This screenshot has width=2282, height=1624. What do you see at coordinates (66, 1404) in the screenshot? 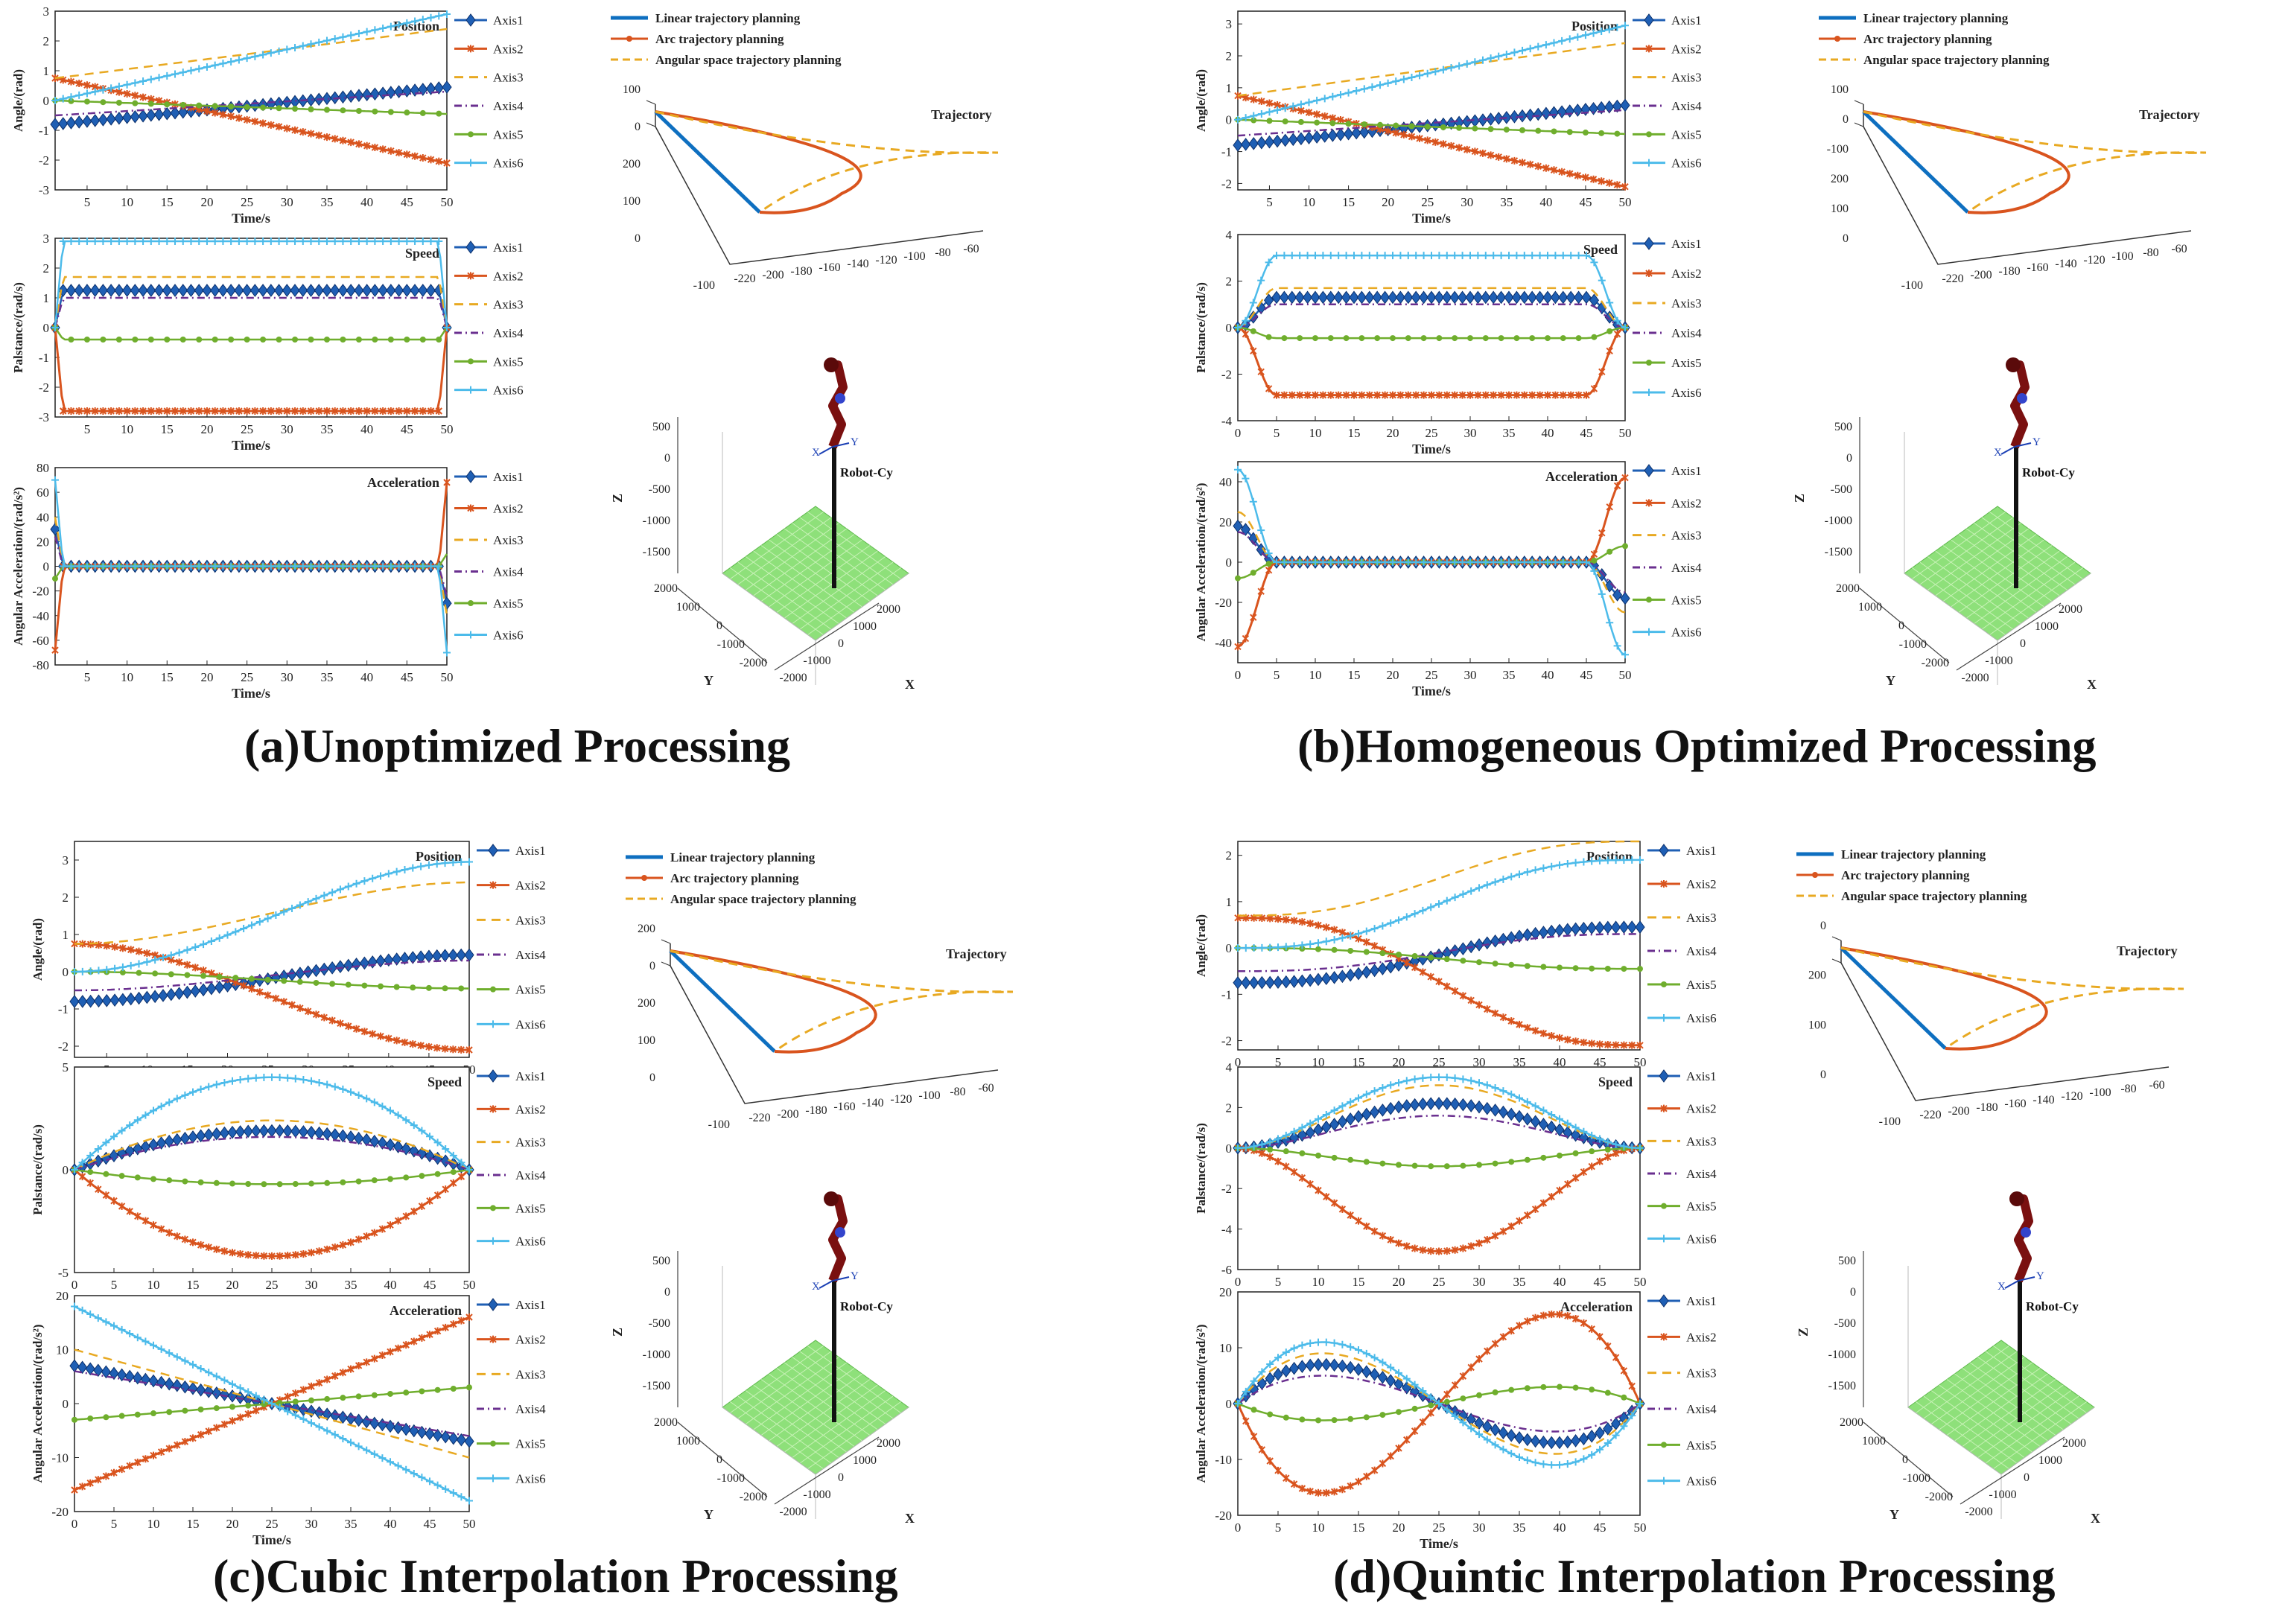
I see `y-tick-label: 0` at bounding box center [66, 1404].